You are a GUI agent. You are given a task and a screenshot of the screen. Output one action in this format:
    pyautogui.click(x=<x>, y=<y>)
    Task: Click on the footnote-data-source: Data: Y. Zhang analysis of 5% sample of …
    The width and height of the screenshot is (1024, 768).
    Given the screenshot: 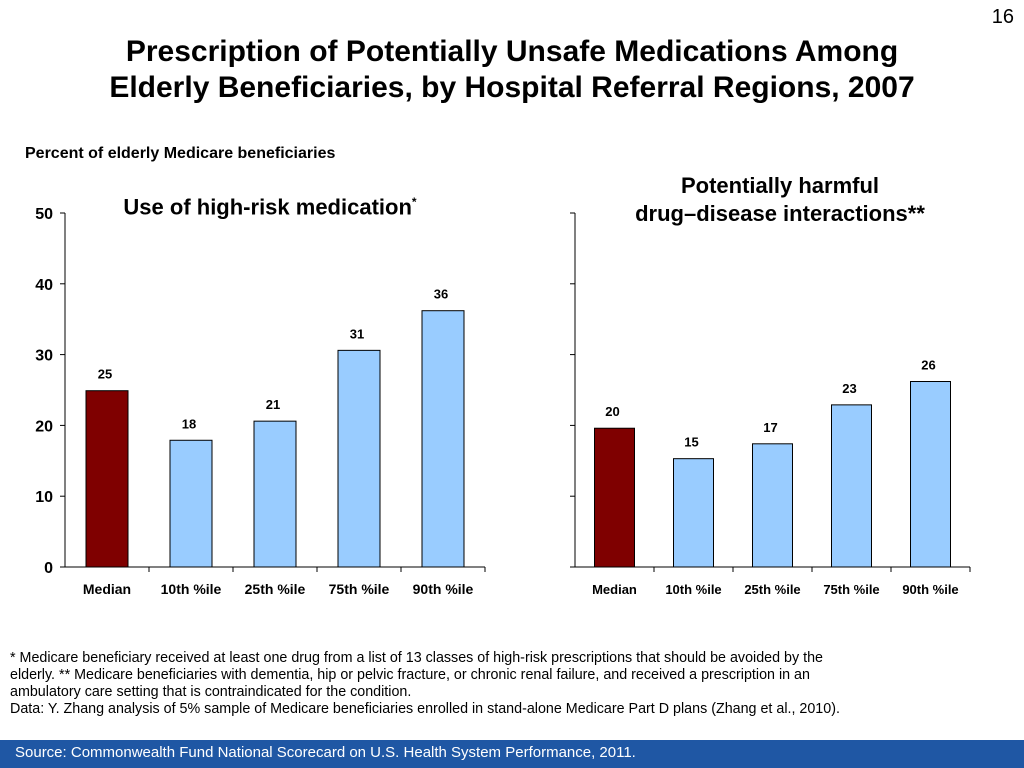 What is the action you would take?
    pyautogui.click(x=425, y=709)
    